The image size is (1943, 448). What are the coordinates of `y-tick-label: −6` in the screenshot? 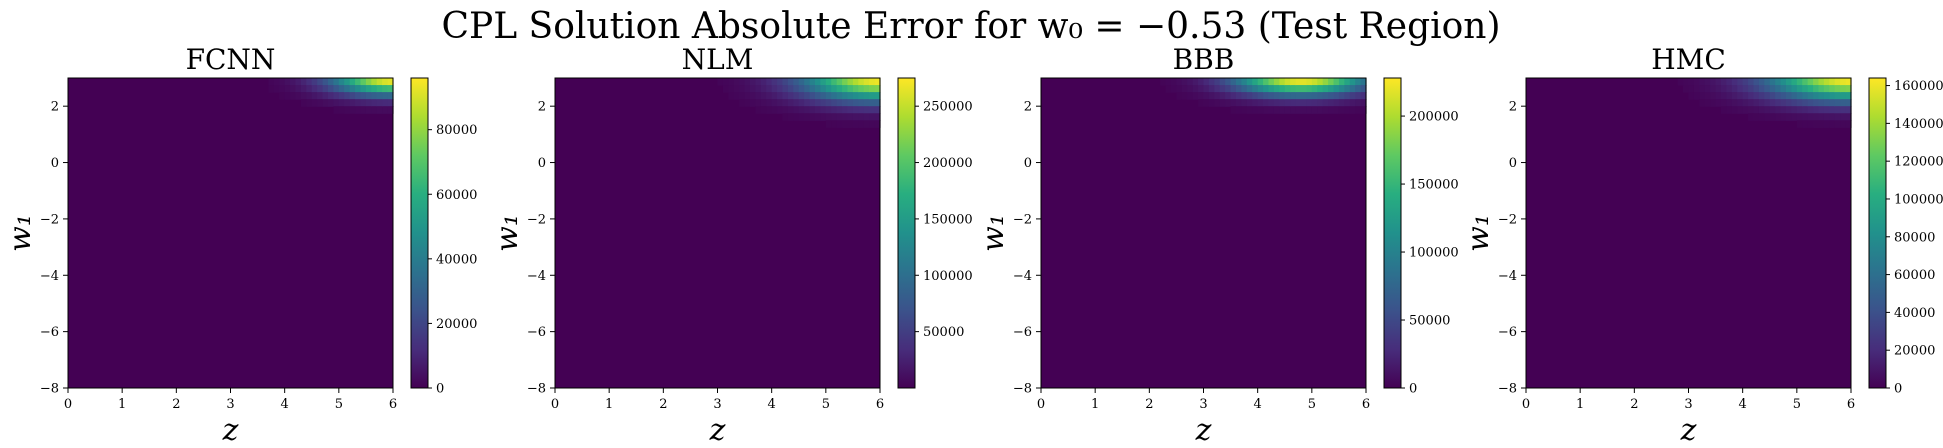 It's located at (1022, 332).